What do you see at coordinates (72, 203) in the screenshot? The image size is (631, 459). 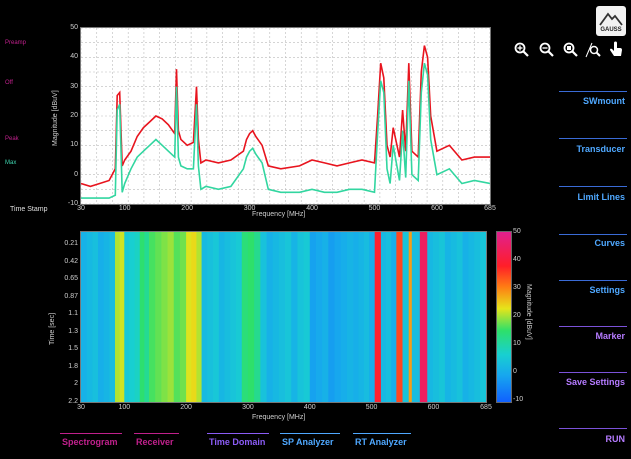 I see `y-tick-label: -10` at bounding box center [72, 203].